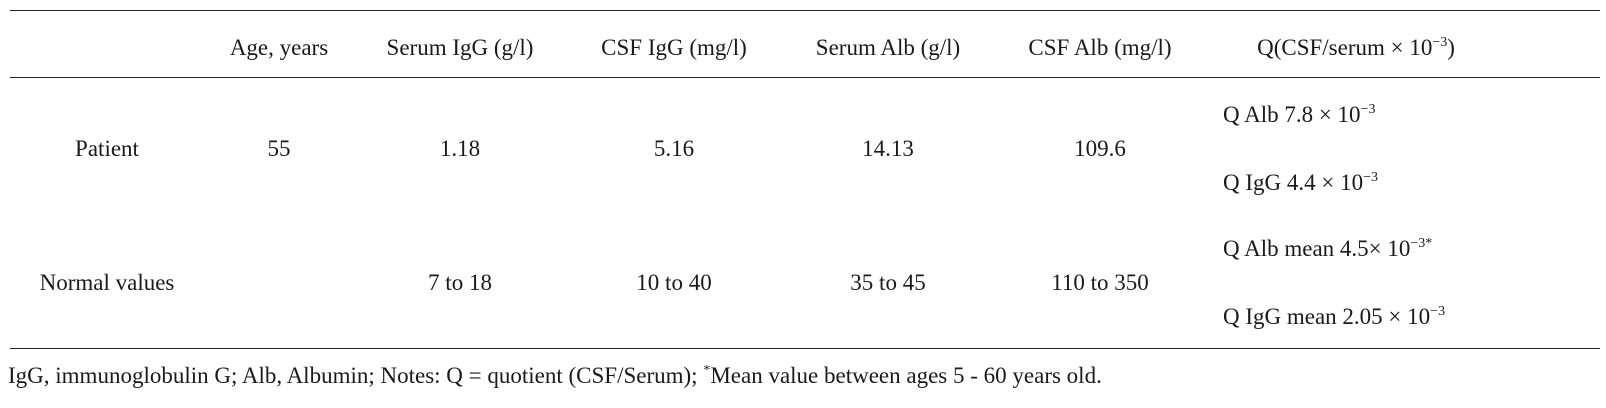 The width and height of the screenshot is (1606, 408). Describe the element at coordinates (1451, 47) in the screenshot. I see `header-quotient-close: )` at that location.